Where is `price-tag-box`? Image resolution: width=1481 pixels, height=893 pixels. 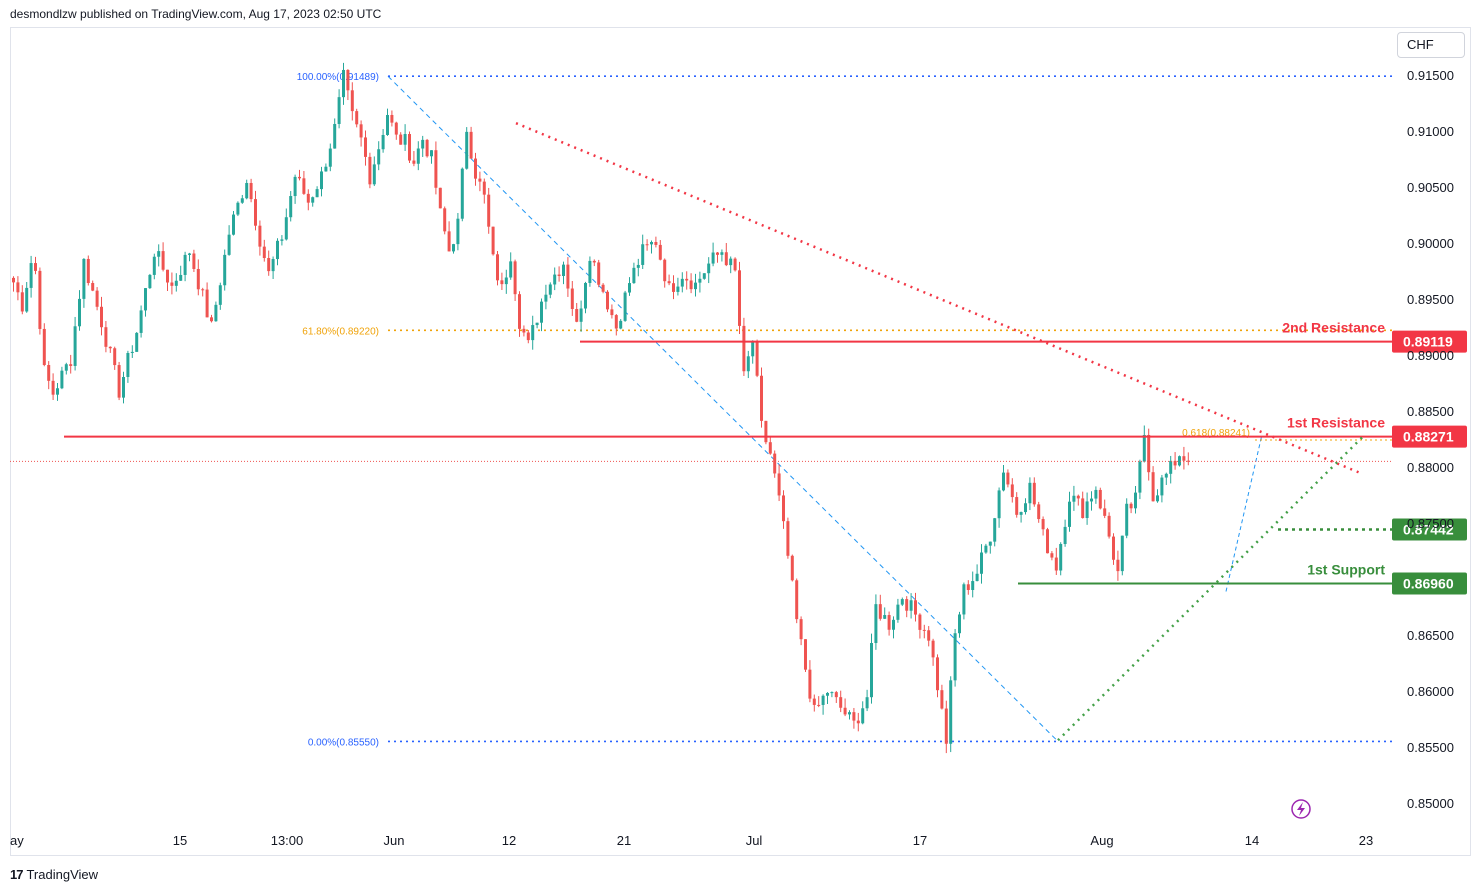
price-tag-box is located at coordinates (1429, 583).